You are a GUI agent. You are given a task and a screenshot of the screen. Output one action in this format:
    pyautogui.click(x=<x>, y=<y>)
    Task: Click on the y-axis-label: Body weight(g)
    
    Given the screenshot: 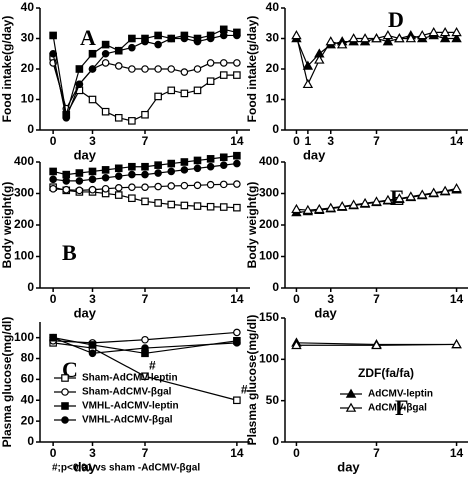 What is the action you would take?
    pyautogui.click(x=7, y=225)
    